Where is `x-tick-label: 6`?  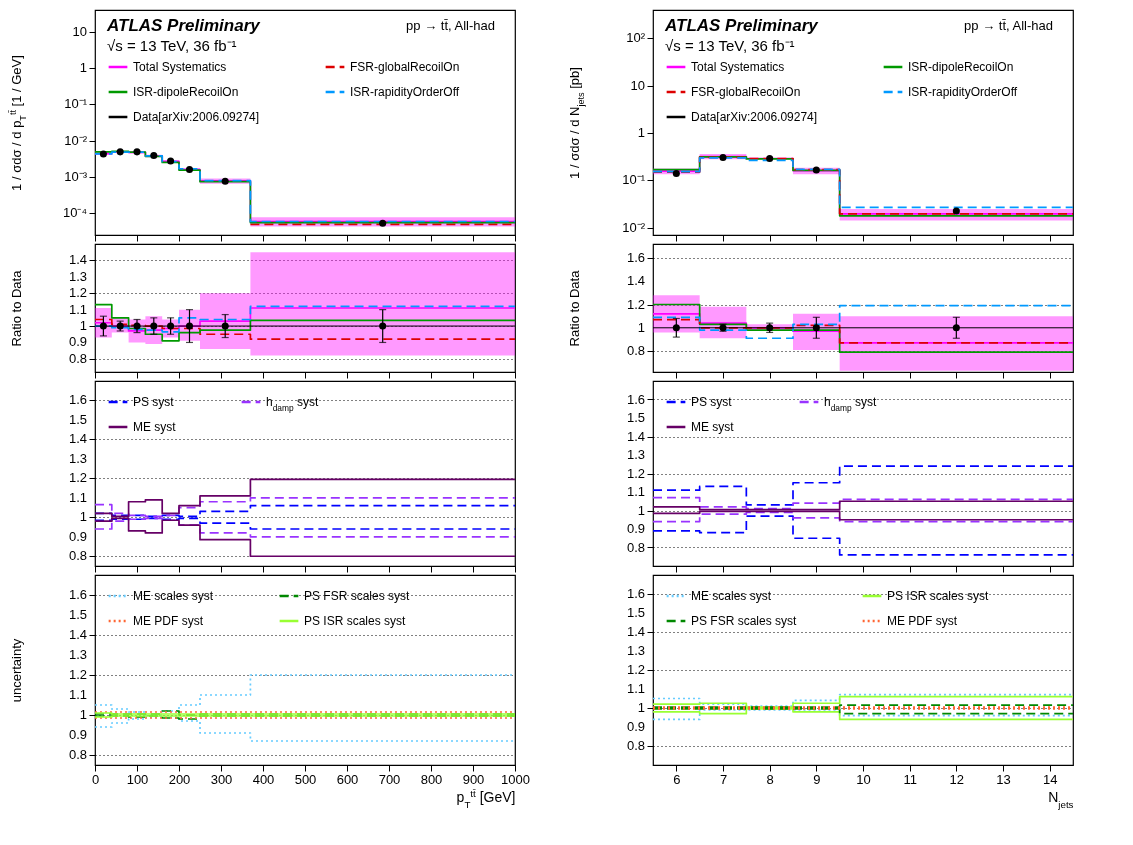
x-tick-label: 6 is located at coordinates (677, 779).